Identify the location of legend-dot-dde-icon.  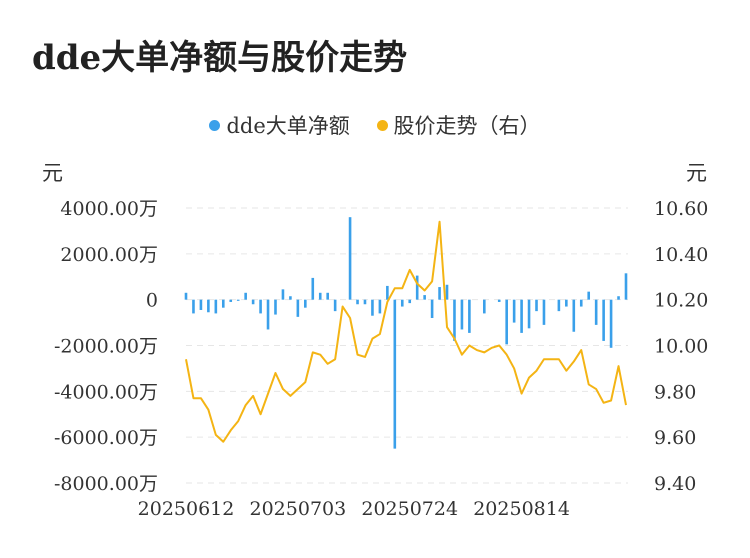
(215, 125).